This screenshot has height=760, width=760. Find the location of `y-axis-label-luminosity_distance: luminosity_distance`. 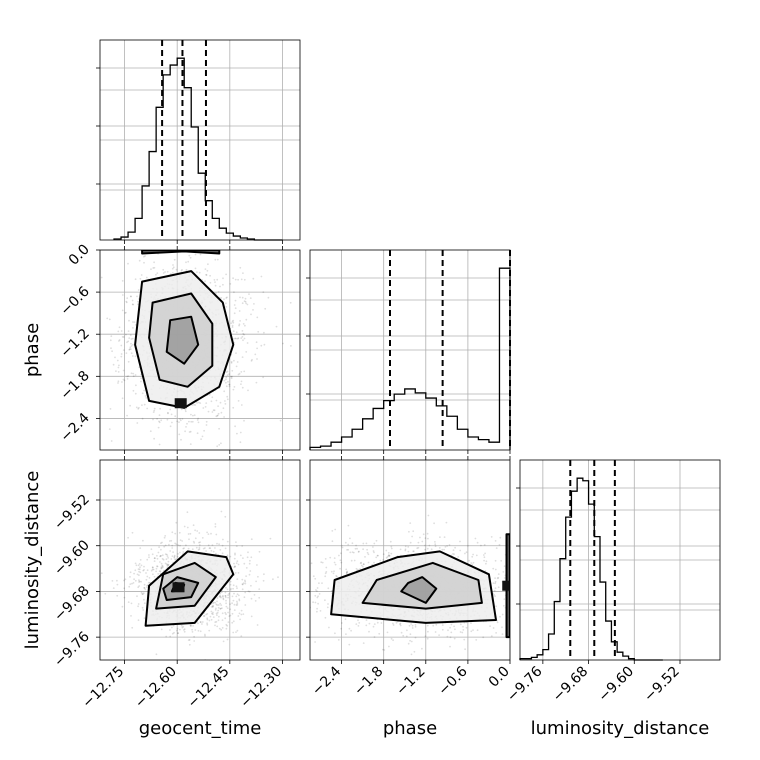

y-axis-label-luminosity_distance: luminosity_distance is located at coordinates (32, 560).